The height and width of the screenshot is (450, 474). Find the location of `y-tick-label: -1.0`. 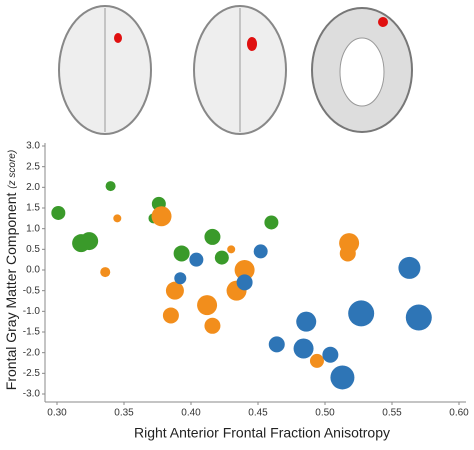

y-tick-label: -1.0 is located at coordinates (32, 311).